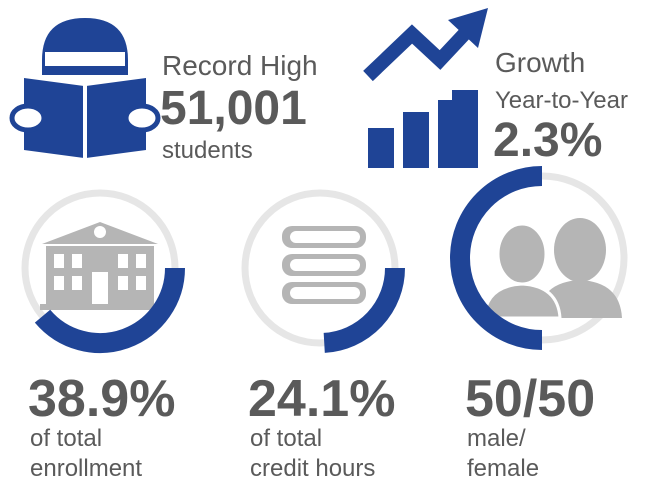 The height and width of the screenshot is (478, 659). Describe the element at coordinates (547, 140) in the screenshot. I see `growth-figure: 2.3%` at that location.